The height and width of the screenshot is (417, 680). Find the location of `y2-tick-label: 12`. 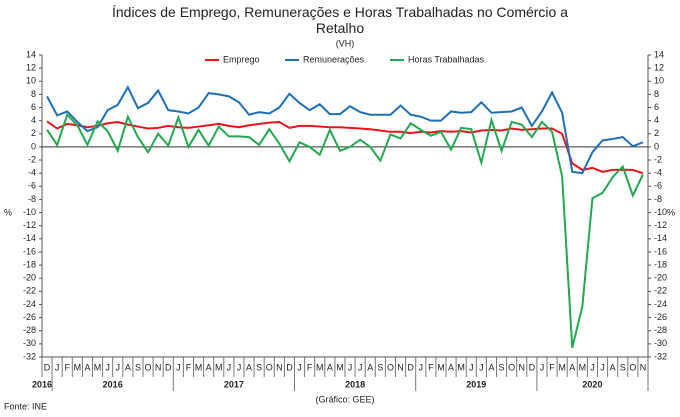

y2-tick-label: 12 is located at coordinates (659, 68).